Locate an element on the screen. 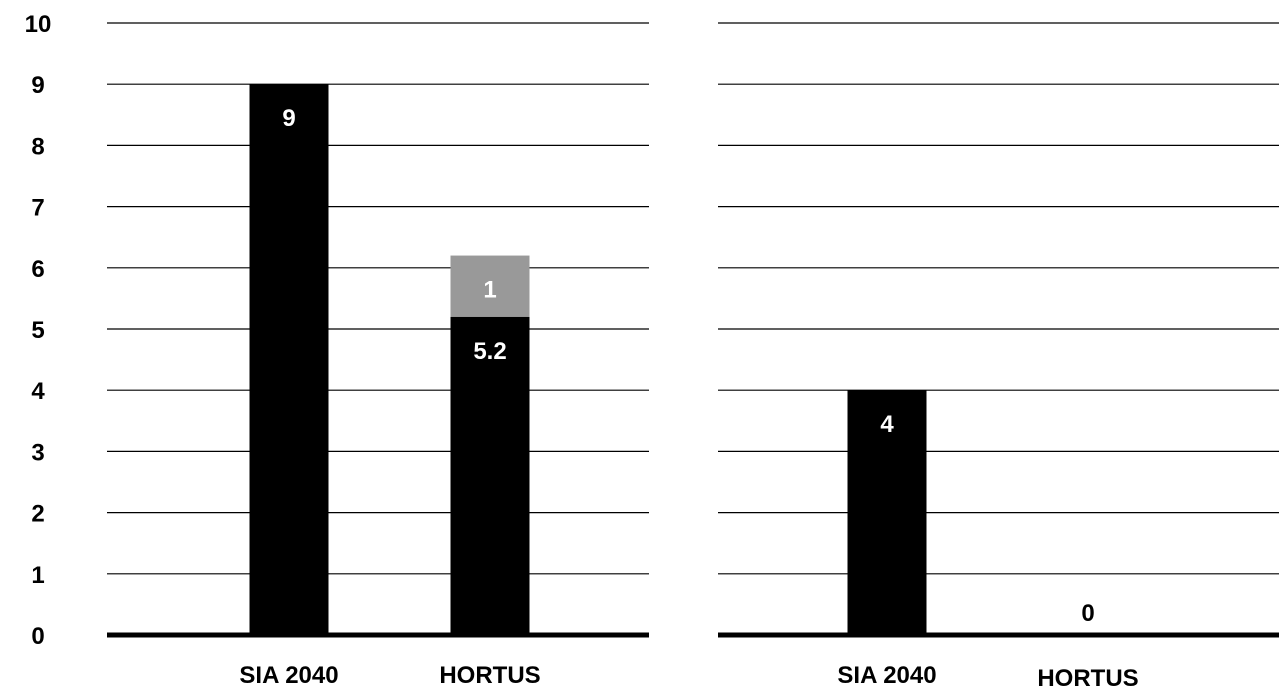  y-tick-label: 2 is located at coordinates (37, 514).